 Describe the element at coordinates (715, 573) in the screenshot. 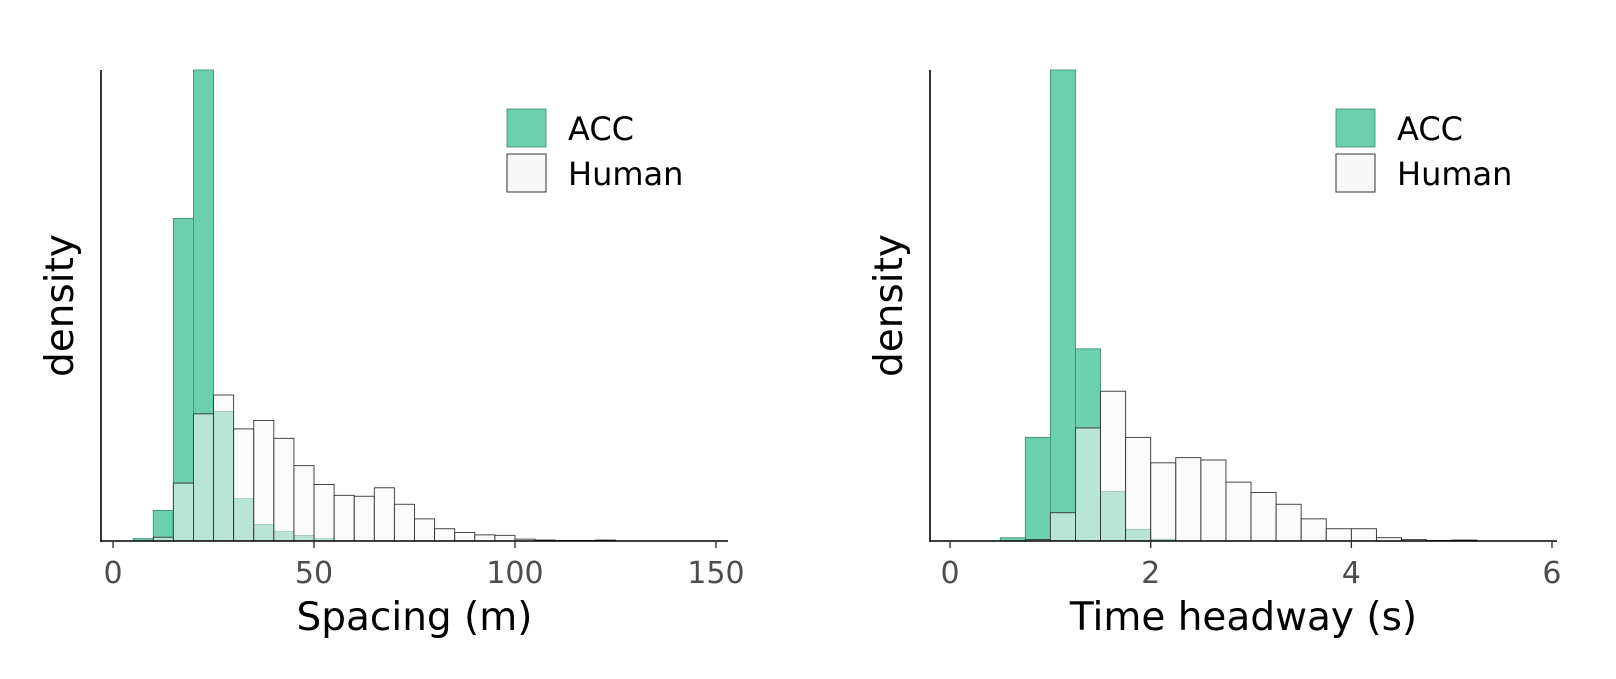

I see `x-tick-label: 150` at that location.